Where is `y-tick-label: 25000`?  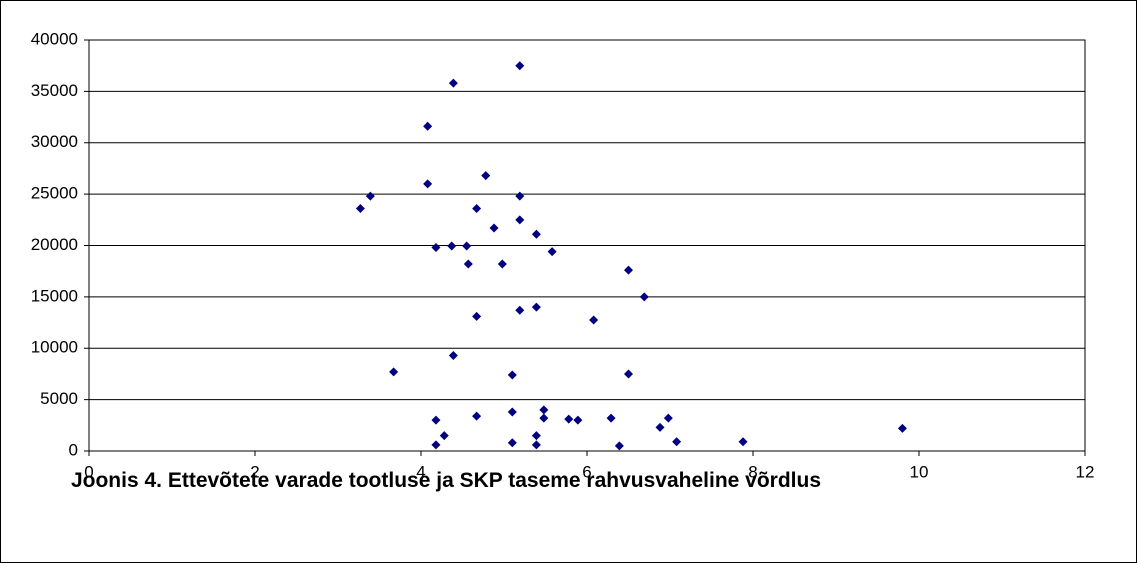 y-tick-label: 25000 is located at coordinates (54, 193).